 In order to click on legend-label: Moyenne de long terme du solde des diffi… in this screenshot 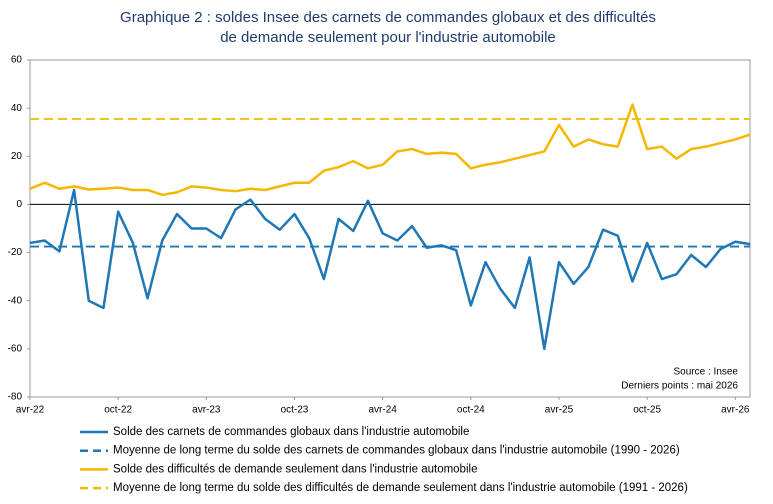, I will do `click(400, 488)`.